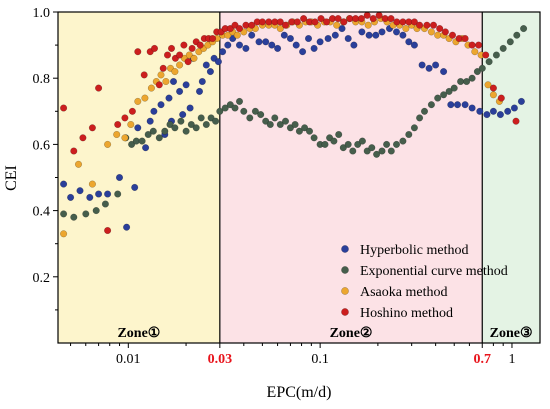  Describe the element at coordinates (42, 212) in the screenshot. I see `y-tick-label-2: 0.4` at that location.